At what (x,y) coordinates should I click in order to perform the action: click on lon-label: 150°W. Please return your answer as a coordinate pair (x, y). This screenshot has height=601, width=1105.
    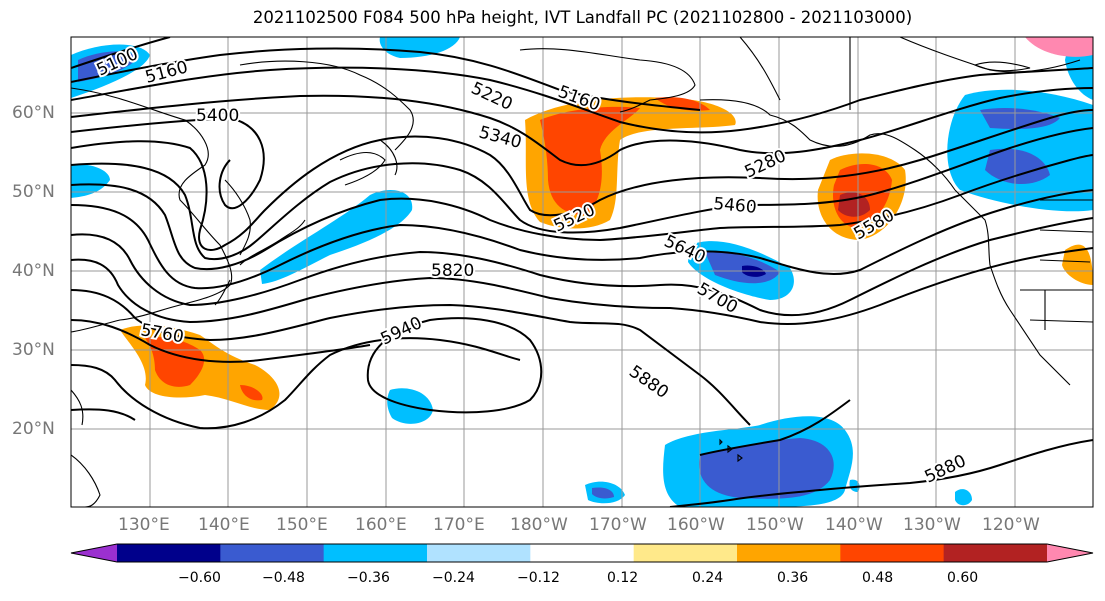
    Looking at the image, I should click on (775, 525).